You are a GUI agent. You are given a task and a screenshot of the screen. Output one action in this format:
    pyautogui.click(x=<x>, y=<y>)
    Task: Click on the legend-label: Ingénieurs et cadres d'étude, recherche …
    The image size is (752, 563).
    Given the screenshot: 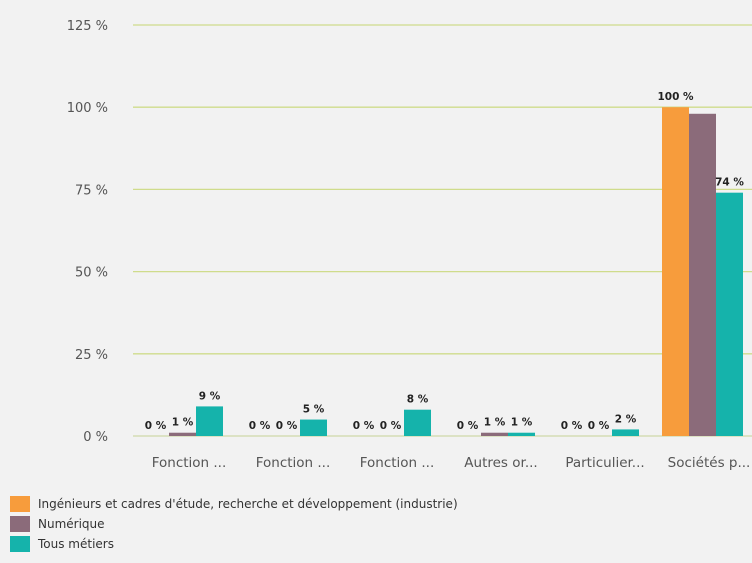 What is the action you would take?
    pyautogui.click(x=248, y=504)
    